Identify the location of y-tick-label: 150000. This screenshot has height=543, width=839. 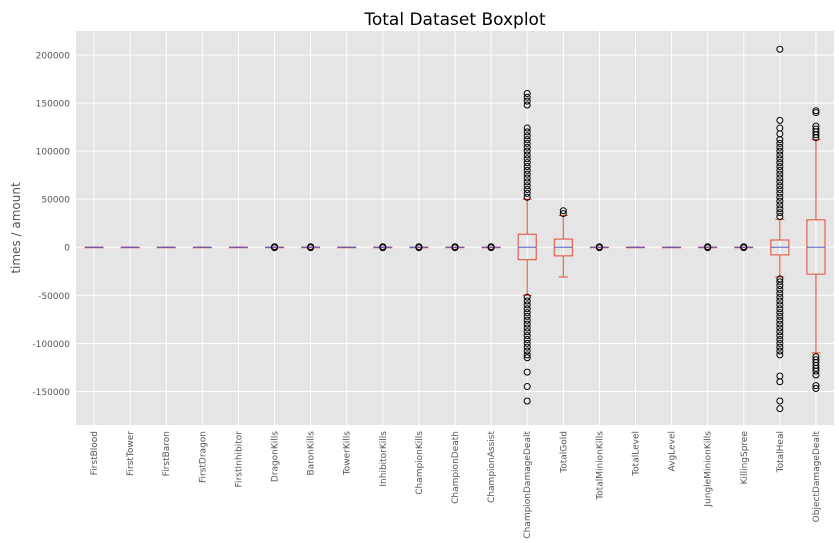
(53, 105).